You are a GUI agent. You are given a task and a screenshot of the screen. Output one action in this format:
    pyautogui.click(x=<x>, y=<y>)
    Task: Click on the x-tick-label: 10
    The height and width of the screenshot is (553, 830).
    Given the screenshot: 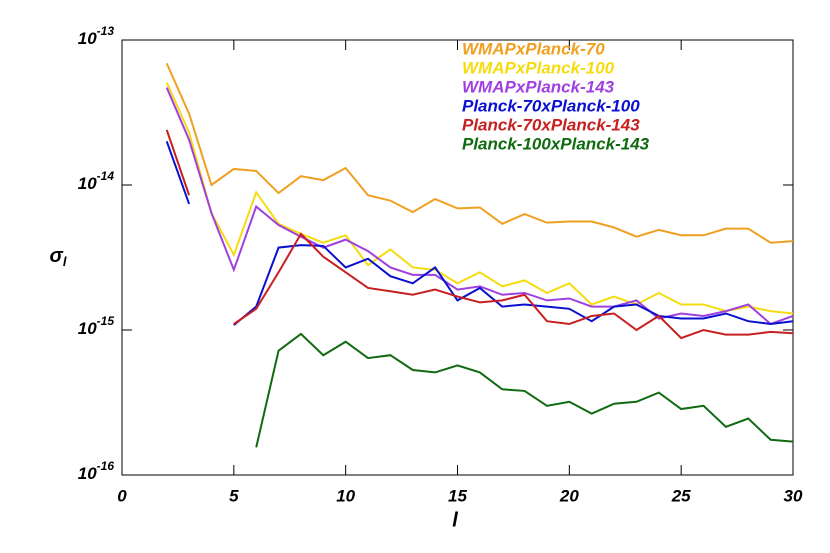 What is the action you would take?
    pyautogui.click(x=345, y=495)
    